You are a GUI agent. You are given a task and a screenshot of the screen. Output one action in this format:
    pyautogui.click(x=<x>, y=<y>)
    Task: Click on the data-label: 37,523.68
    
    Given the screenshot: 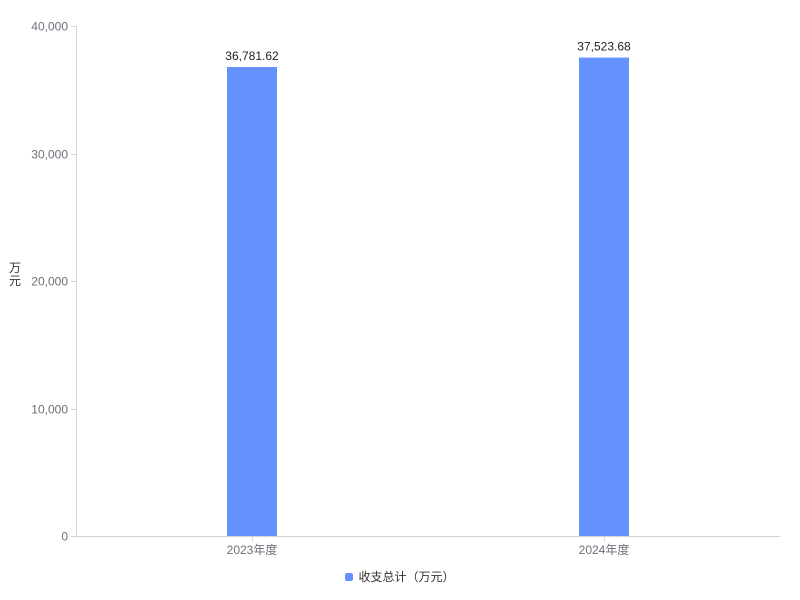 What is the action you would take?
    pyautogui.click(x=604, y=47)
    